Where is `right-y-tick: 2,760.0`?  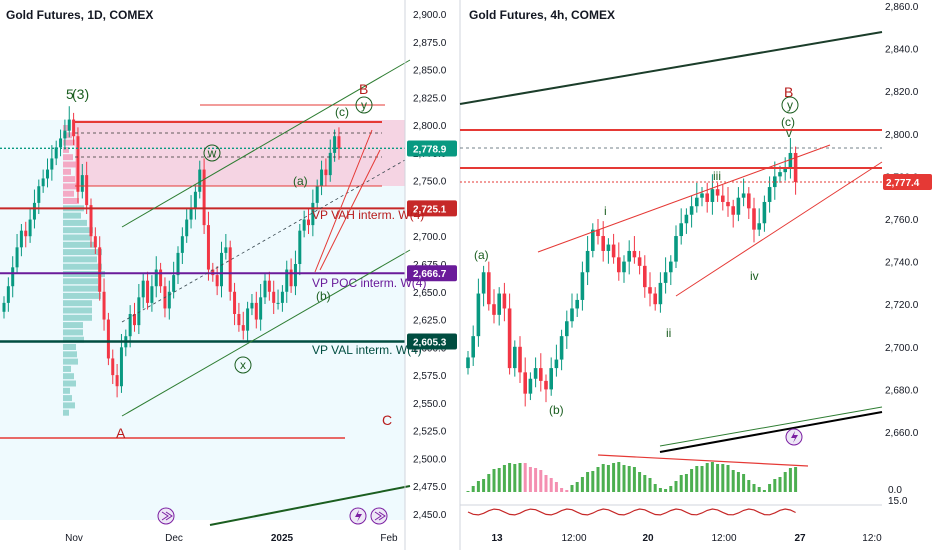
right-y-tick: 2,760.0 is located at coordinates (902, 220).